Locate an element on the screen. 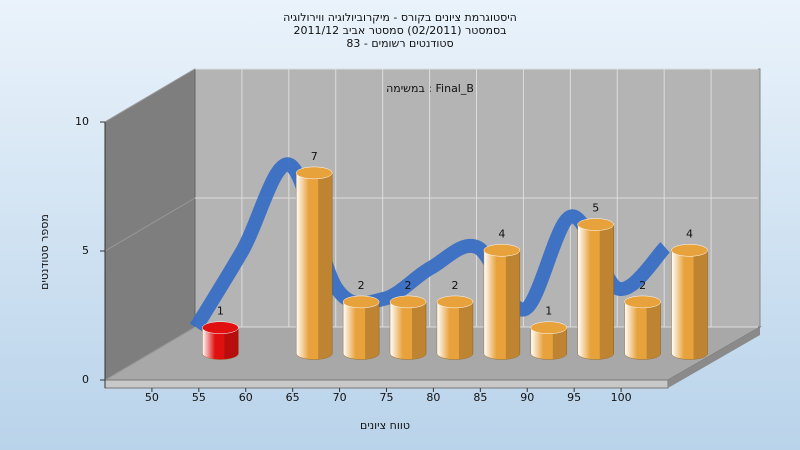 Image resolution: width=800 pixels, height=450 pixels. x-axis-label: טווח ציונים is located at coordinates (385, 425).